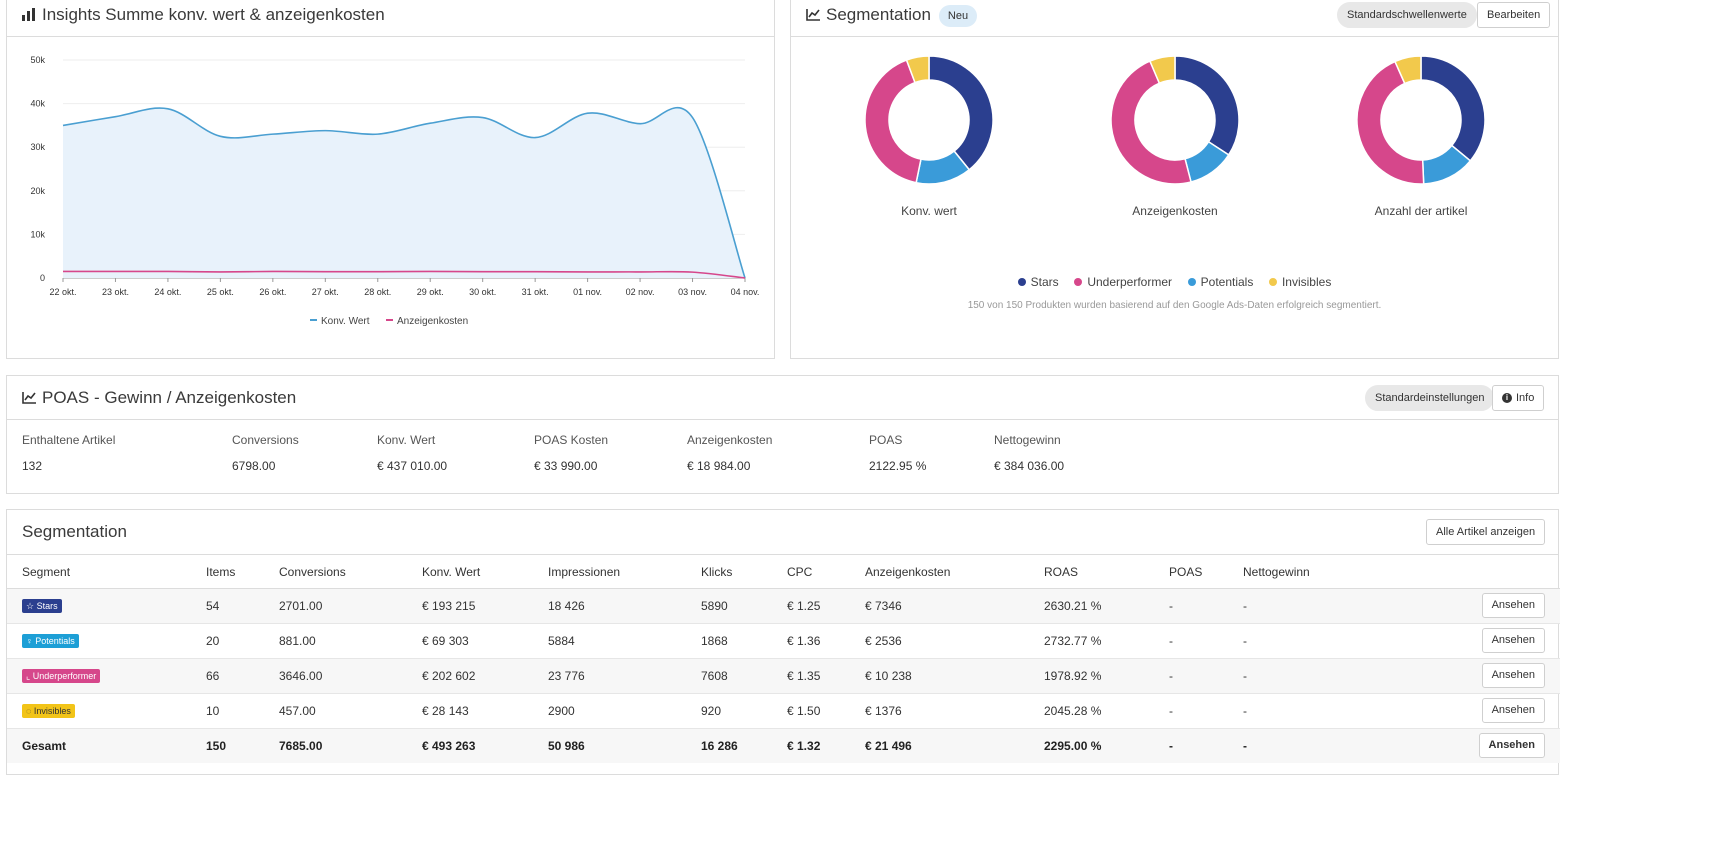  What do you see at coordinates (566, 466) in the screenshot?
I see `metric-value-poas-costs: € 33 990.00` at bounding box center [566, 466].